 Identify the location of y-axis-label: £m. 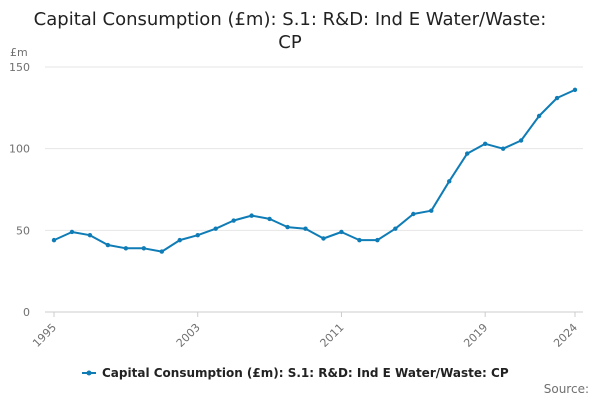
(19, 52).